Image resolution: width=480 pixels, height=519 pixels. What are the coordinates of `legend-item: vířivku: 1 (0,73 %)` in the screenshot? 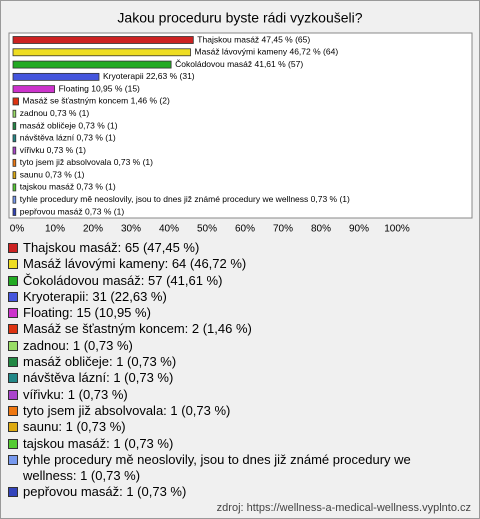 It's located at (228, 395).